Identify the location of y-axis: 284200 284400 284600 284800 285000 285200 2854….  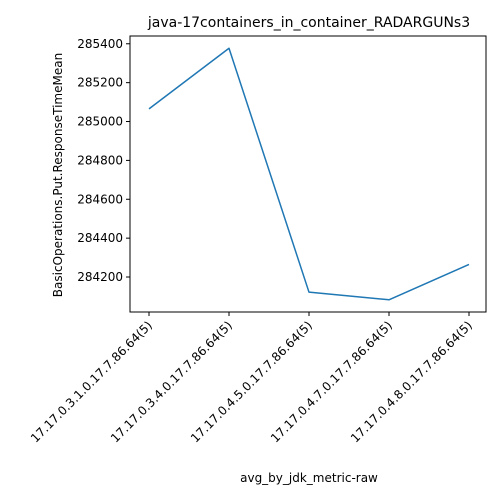
(103, 160).